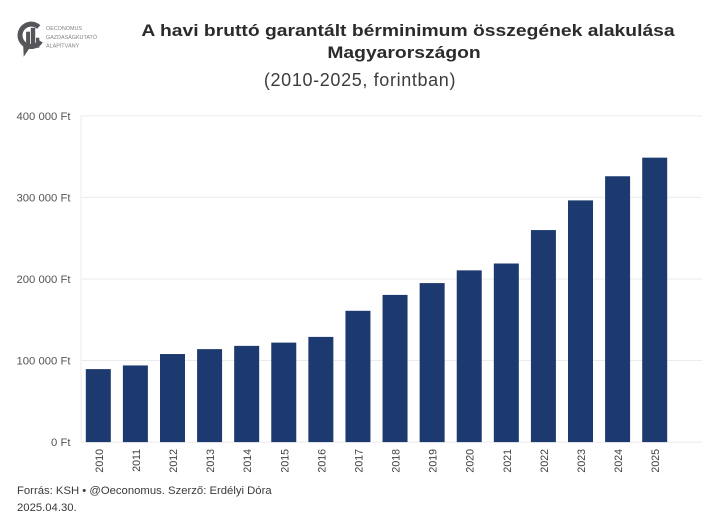  I want to click on svg-text: OECONOMUS, so click(64, 29).